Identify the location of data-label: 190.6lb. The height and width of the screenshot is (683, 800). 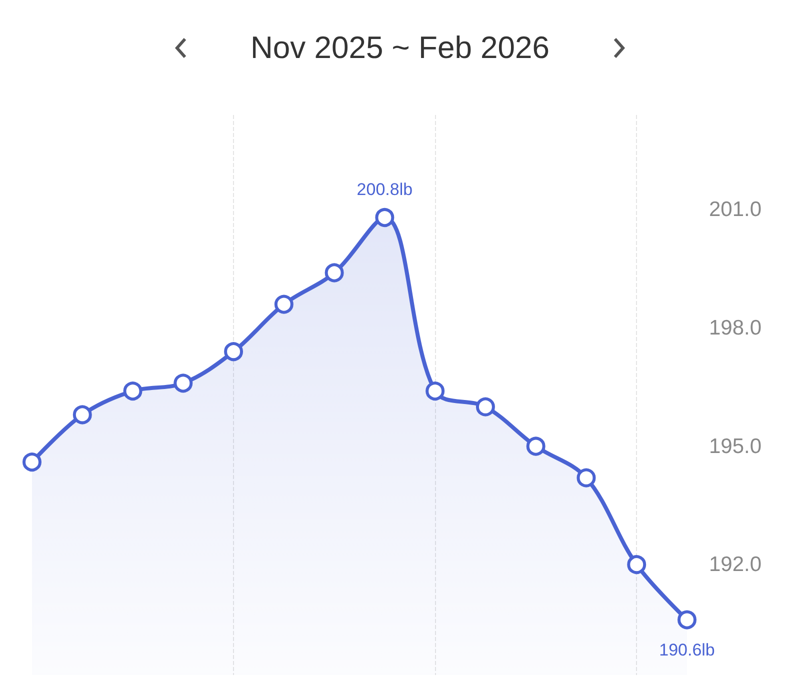
(687, 650).